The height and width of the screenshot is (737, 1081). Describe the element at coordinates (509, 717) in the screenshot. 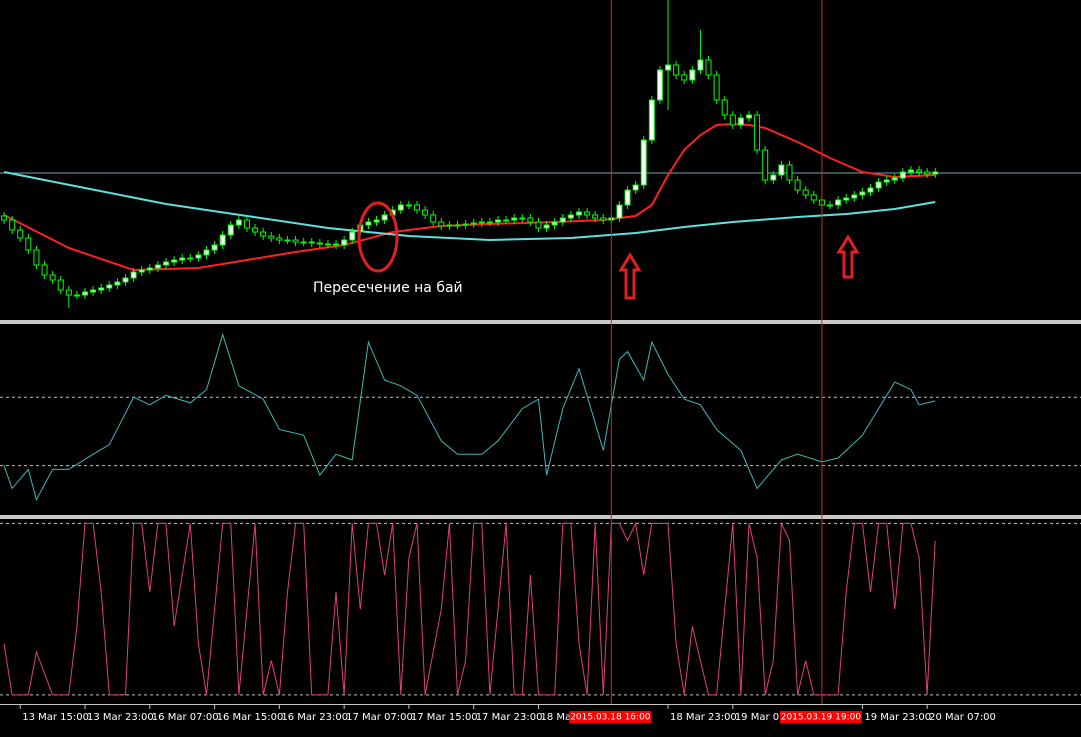

I see `x-tick-label: 17 Mar 23:00` at that location.